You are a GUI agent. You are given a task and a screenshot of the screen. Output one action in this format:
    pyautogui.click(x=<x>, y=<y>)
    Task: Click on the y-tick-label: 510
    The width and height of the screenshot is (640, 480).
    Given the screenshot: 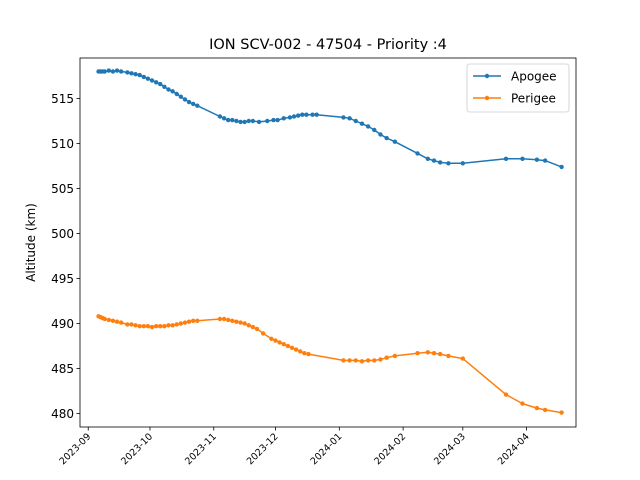 What is the action you would take?
    pyautogui.click(x=62, y=144)
    